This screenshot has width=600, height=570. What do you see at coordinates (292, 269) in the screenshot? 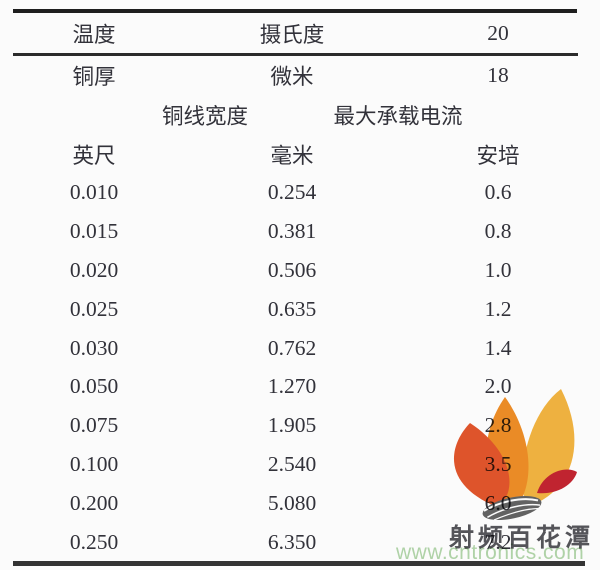
I see `cell-width-mm: 0.506` at bounding box center [292, 269].